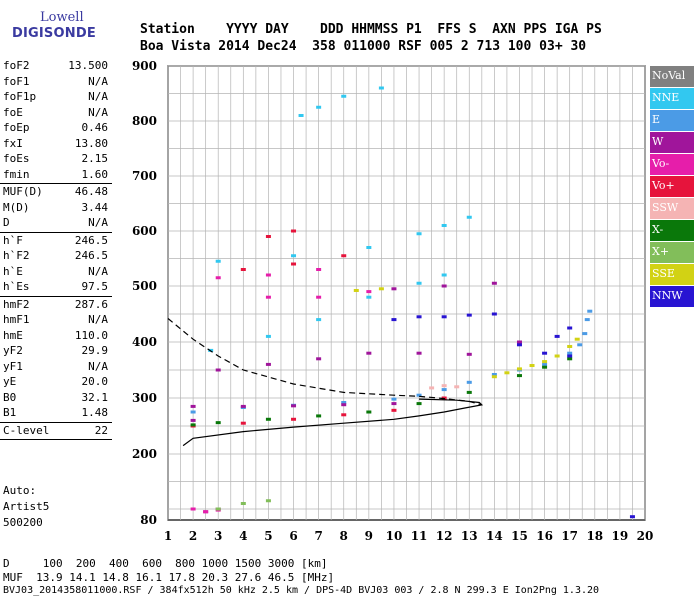 This screenshot has height=600, width=700. I want to click on parameter-name: yF2, so click(13, 350).